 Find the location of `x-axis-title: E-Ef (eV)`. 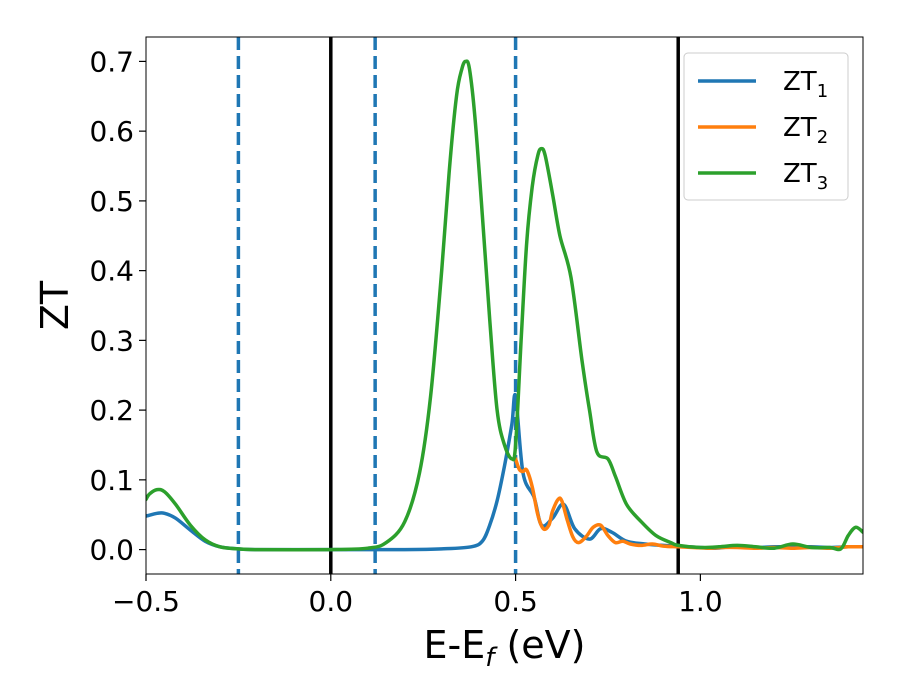

x-axis-title: E-Ef (eV) is located at coordinates (505, 648).